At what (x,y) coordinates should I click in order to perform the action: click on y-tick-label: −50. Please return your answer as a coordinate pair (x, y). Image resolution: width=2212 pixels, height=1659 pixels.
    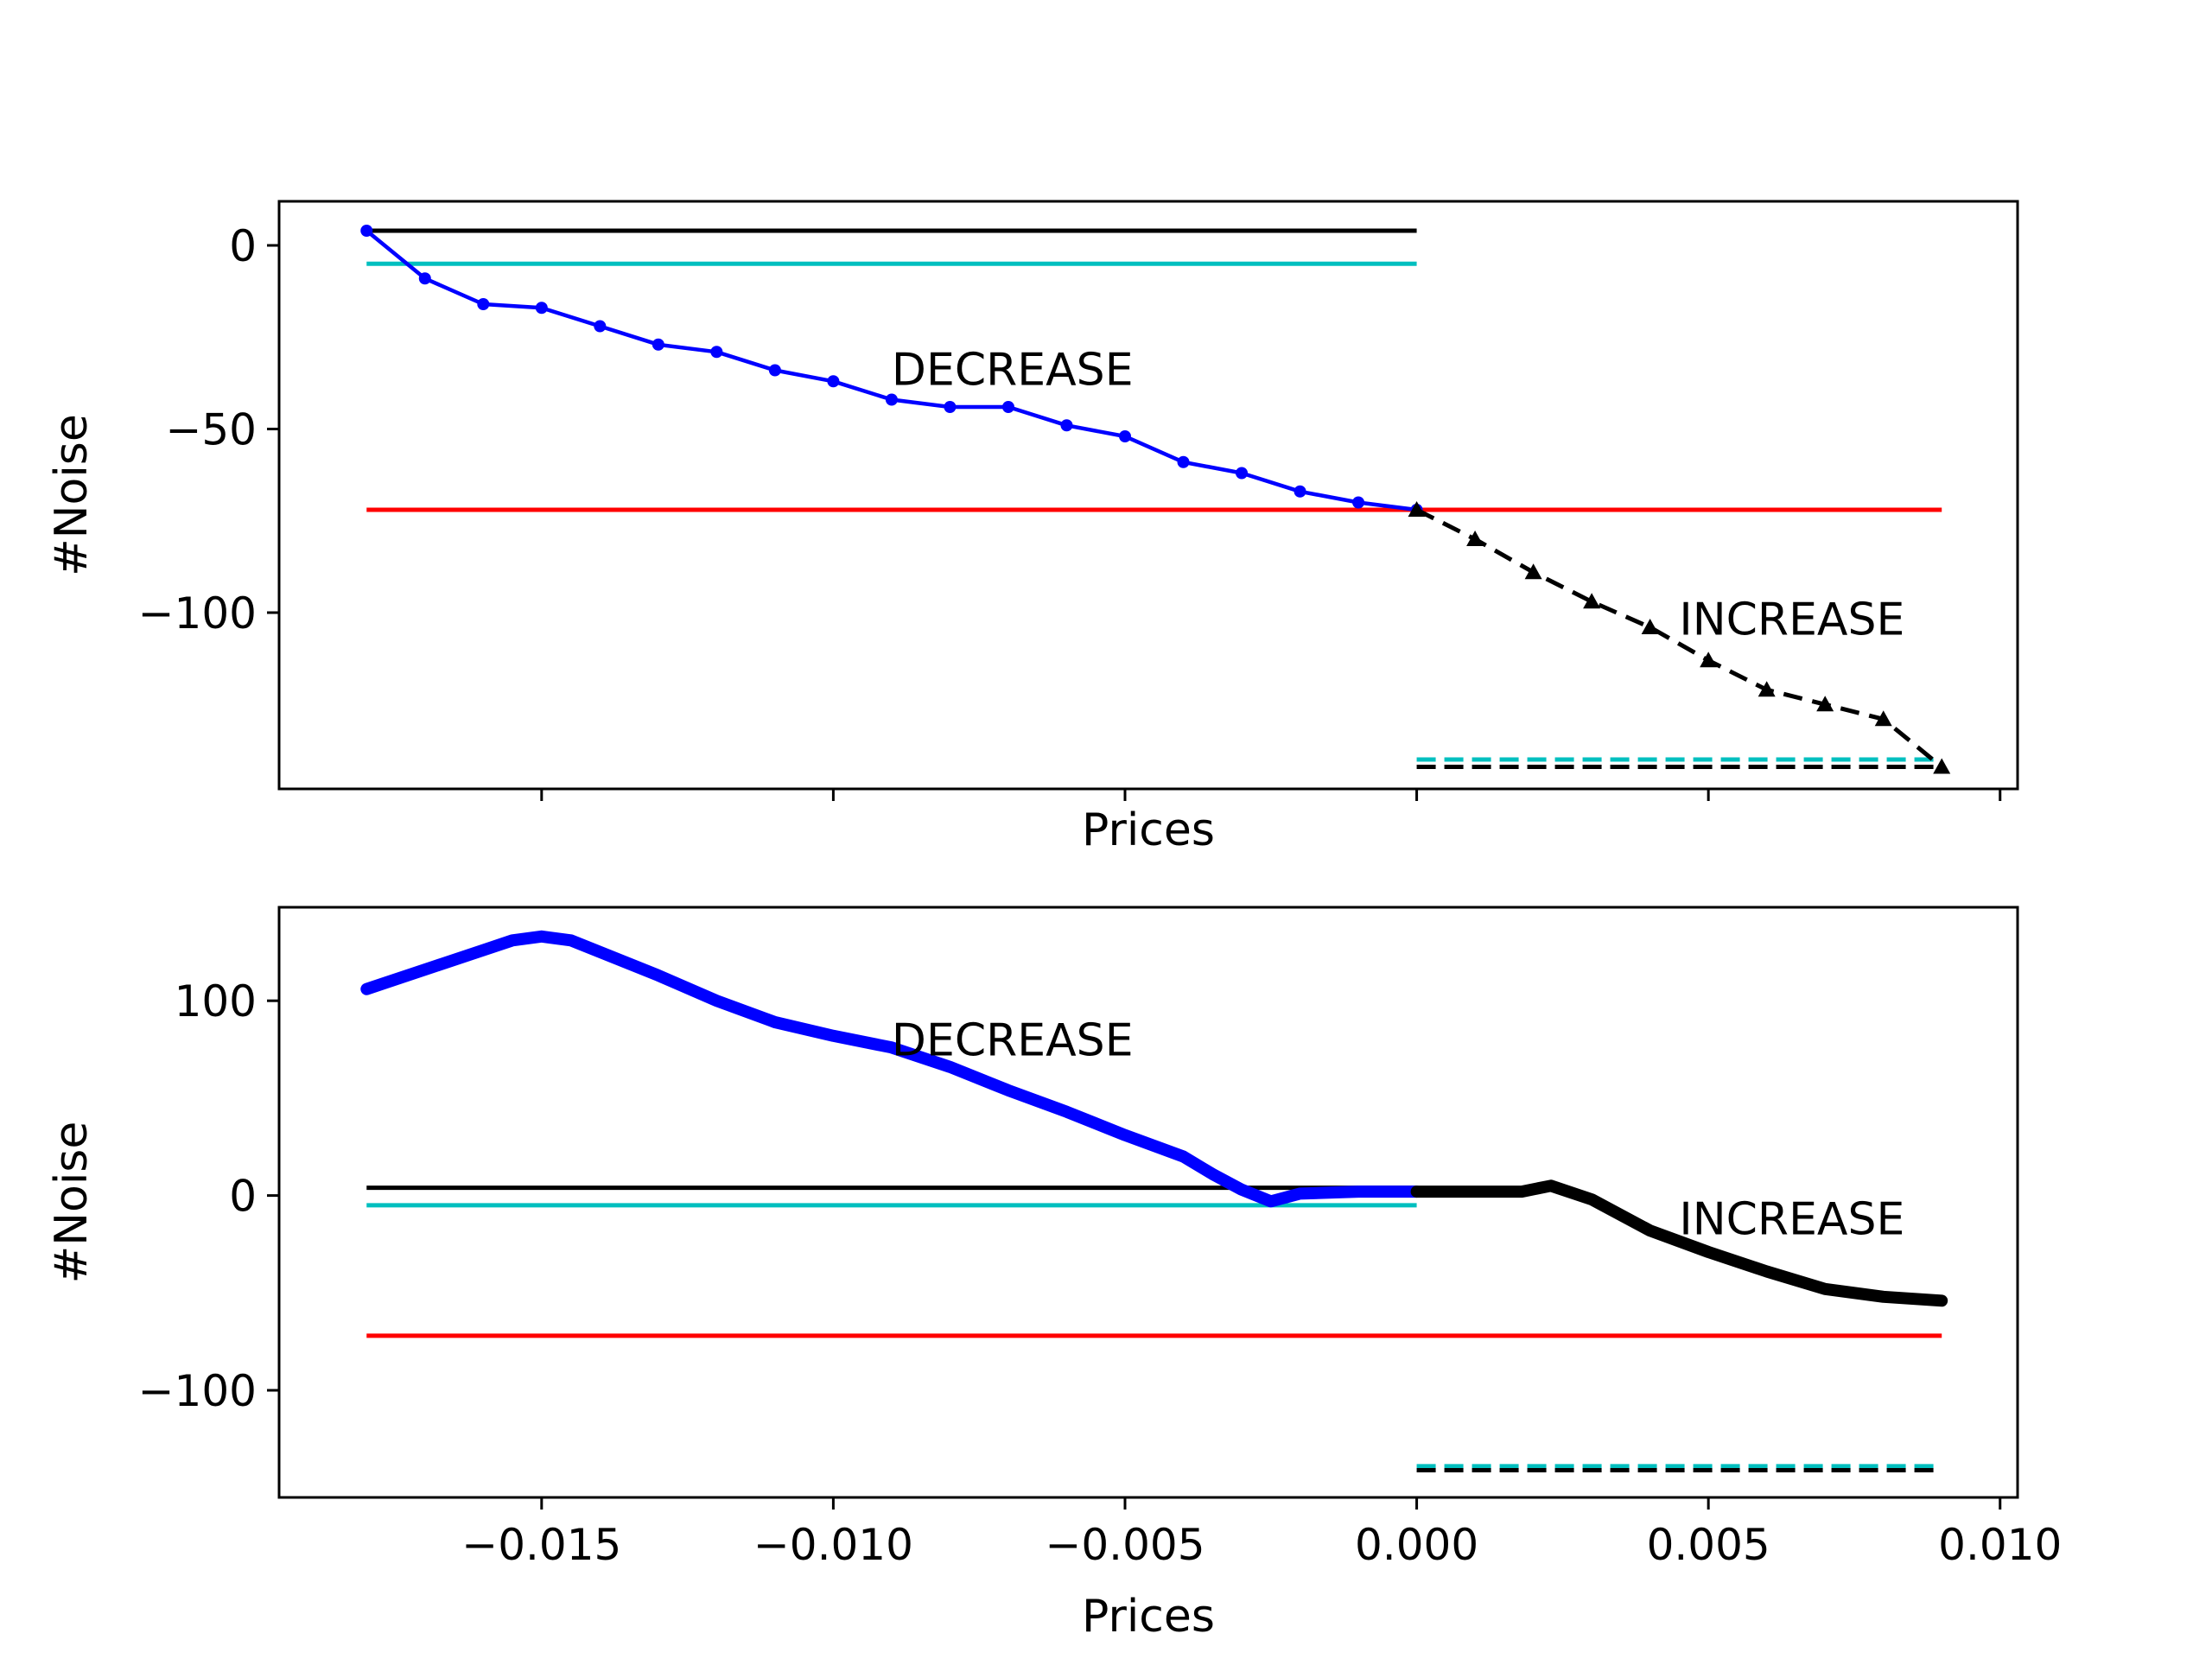
    Looking at the image, I should click on (211, 430).